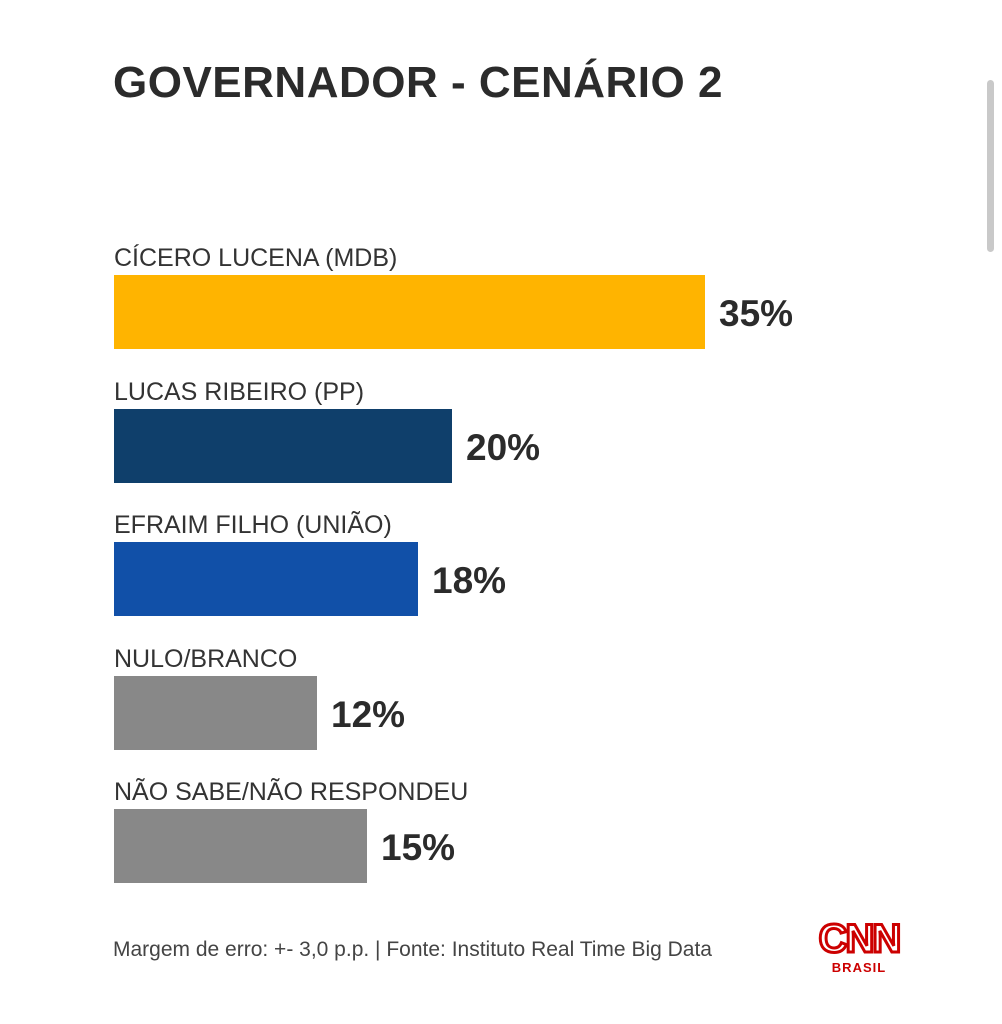 This screenshot has width=1002, height=1024. Describe the element at coordinates (503, 447) in the screenshot. I see `value-label: 20%` at that location.